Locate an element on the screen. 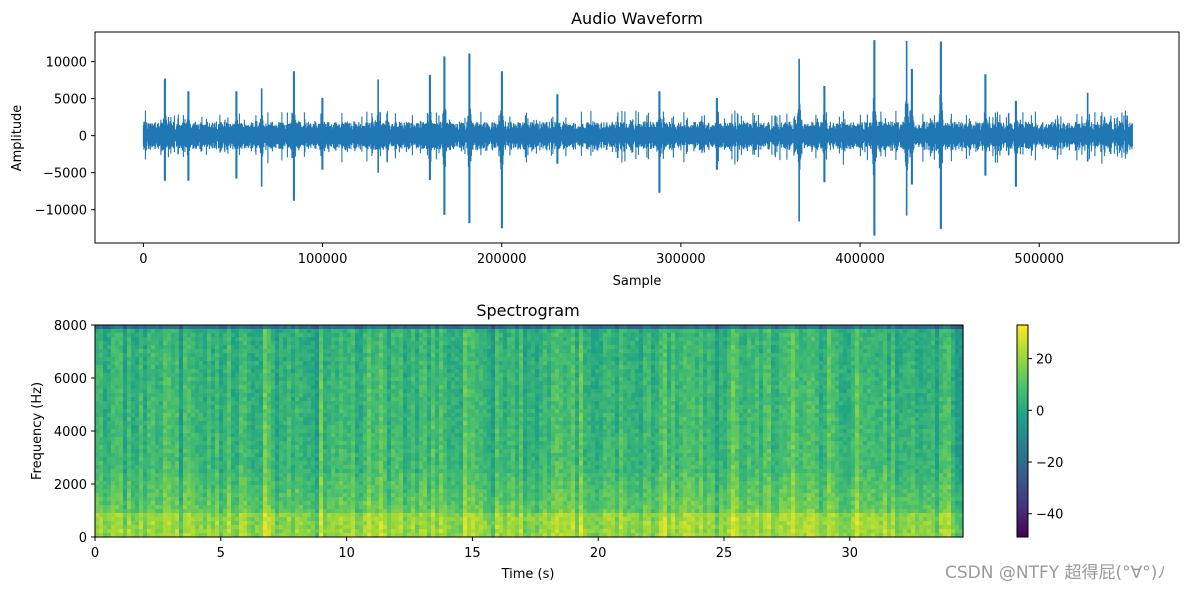 The image size is (1189, 590). spectrogram-x-tick-label: 10 is located at coordinates (346, 553).